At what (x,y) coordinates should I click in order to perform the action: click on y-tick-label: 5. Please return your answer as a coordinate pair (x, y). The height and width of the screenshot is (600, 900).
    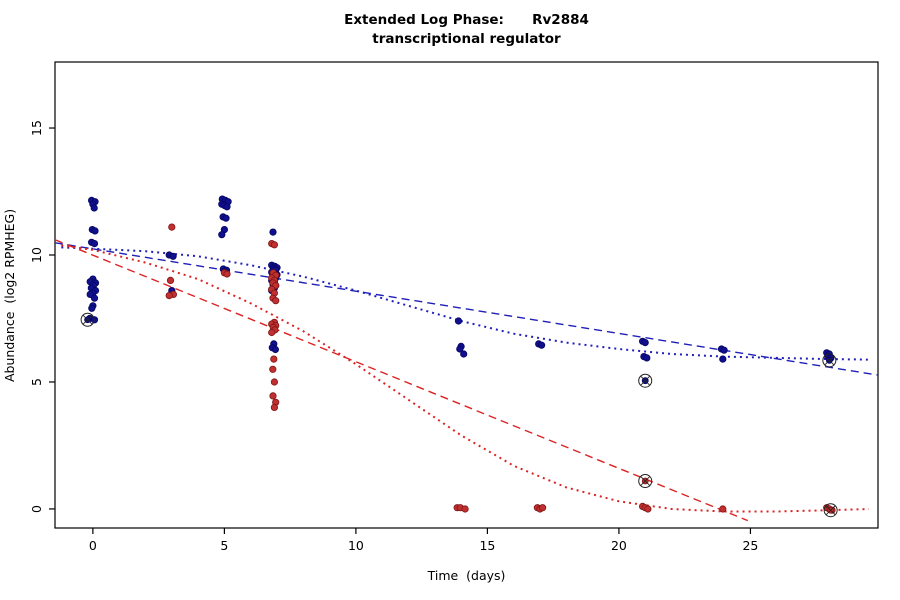
    Looking at the image, I should click on (36, 382).